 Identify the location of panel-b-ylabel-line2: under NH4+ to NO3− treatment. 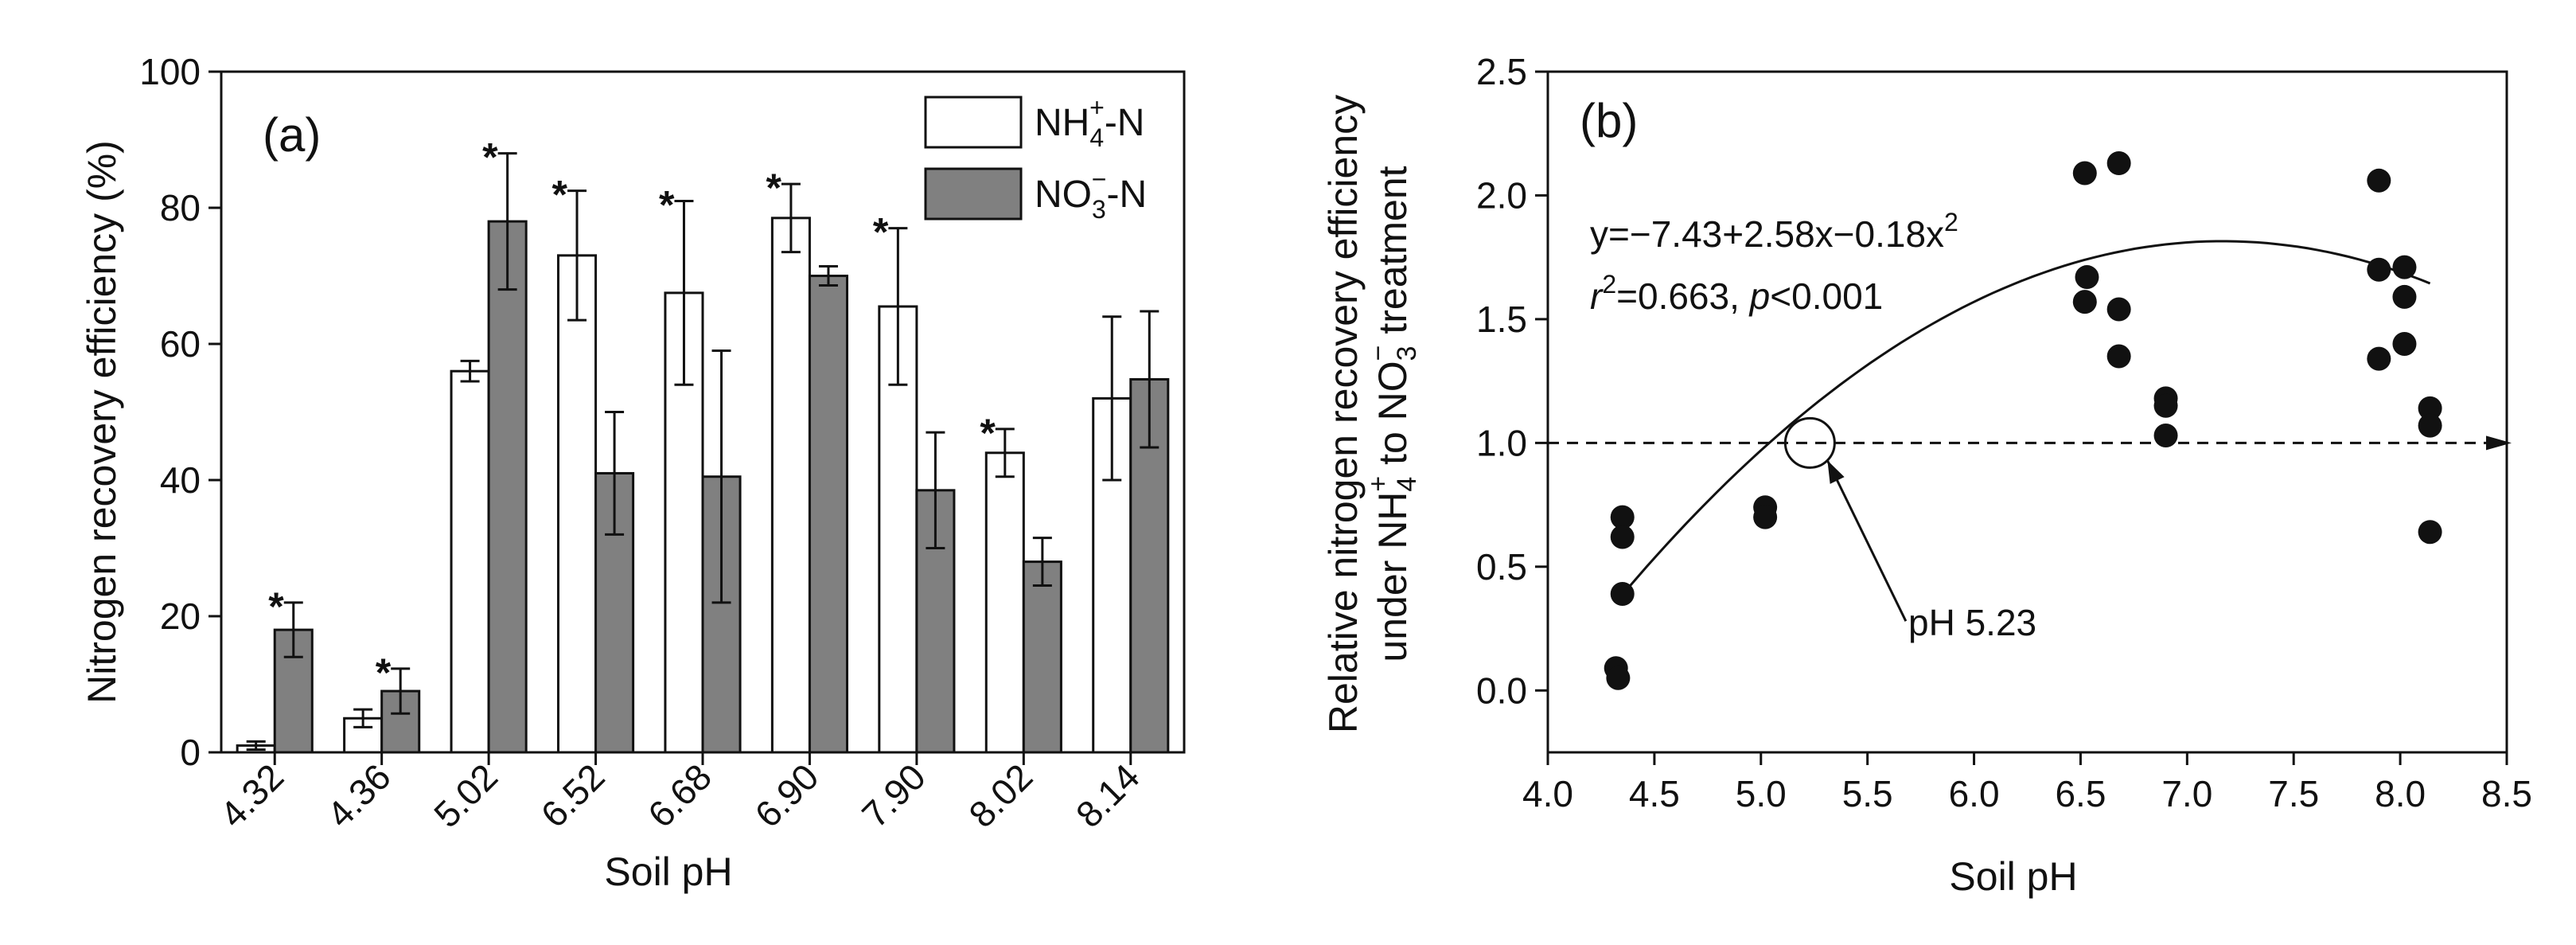
(1392, 414).